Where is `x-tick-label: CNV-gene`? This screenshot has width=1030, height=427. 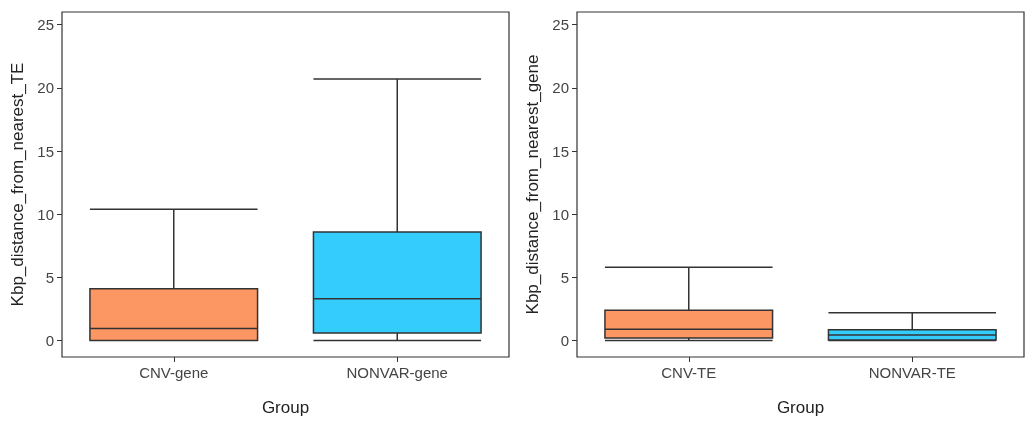
x-tick-label: CNV-gene is located at coordinates (174, 372).